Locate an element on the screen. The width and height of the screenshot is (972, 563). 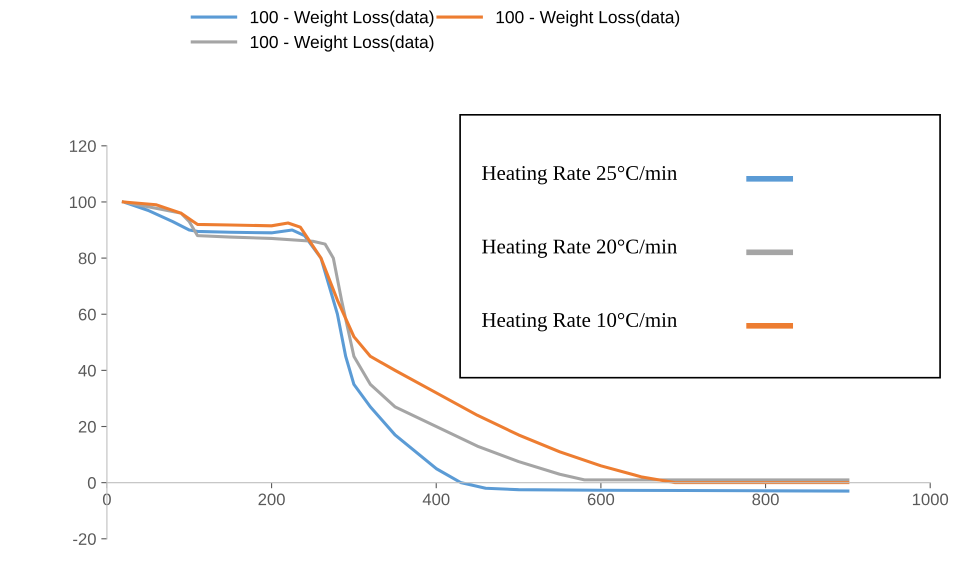
annotation: Heating Rate 10°C/min is located at coordinates (579, 322).